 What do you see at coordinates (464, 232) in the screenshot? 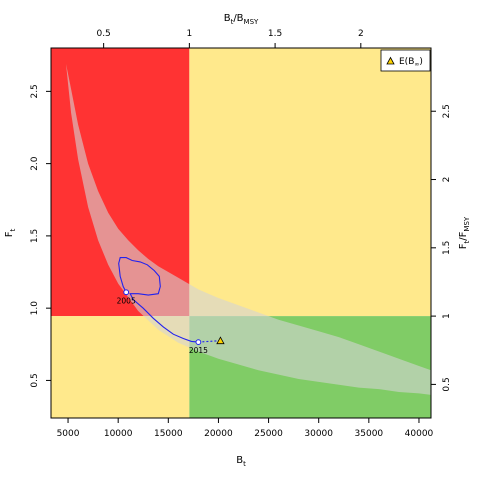
I see `right-axis-label: Ft/FMSY` at bounding box center [464, 232].